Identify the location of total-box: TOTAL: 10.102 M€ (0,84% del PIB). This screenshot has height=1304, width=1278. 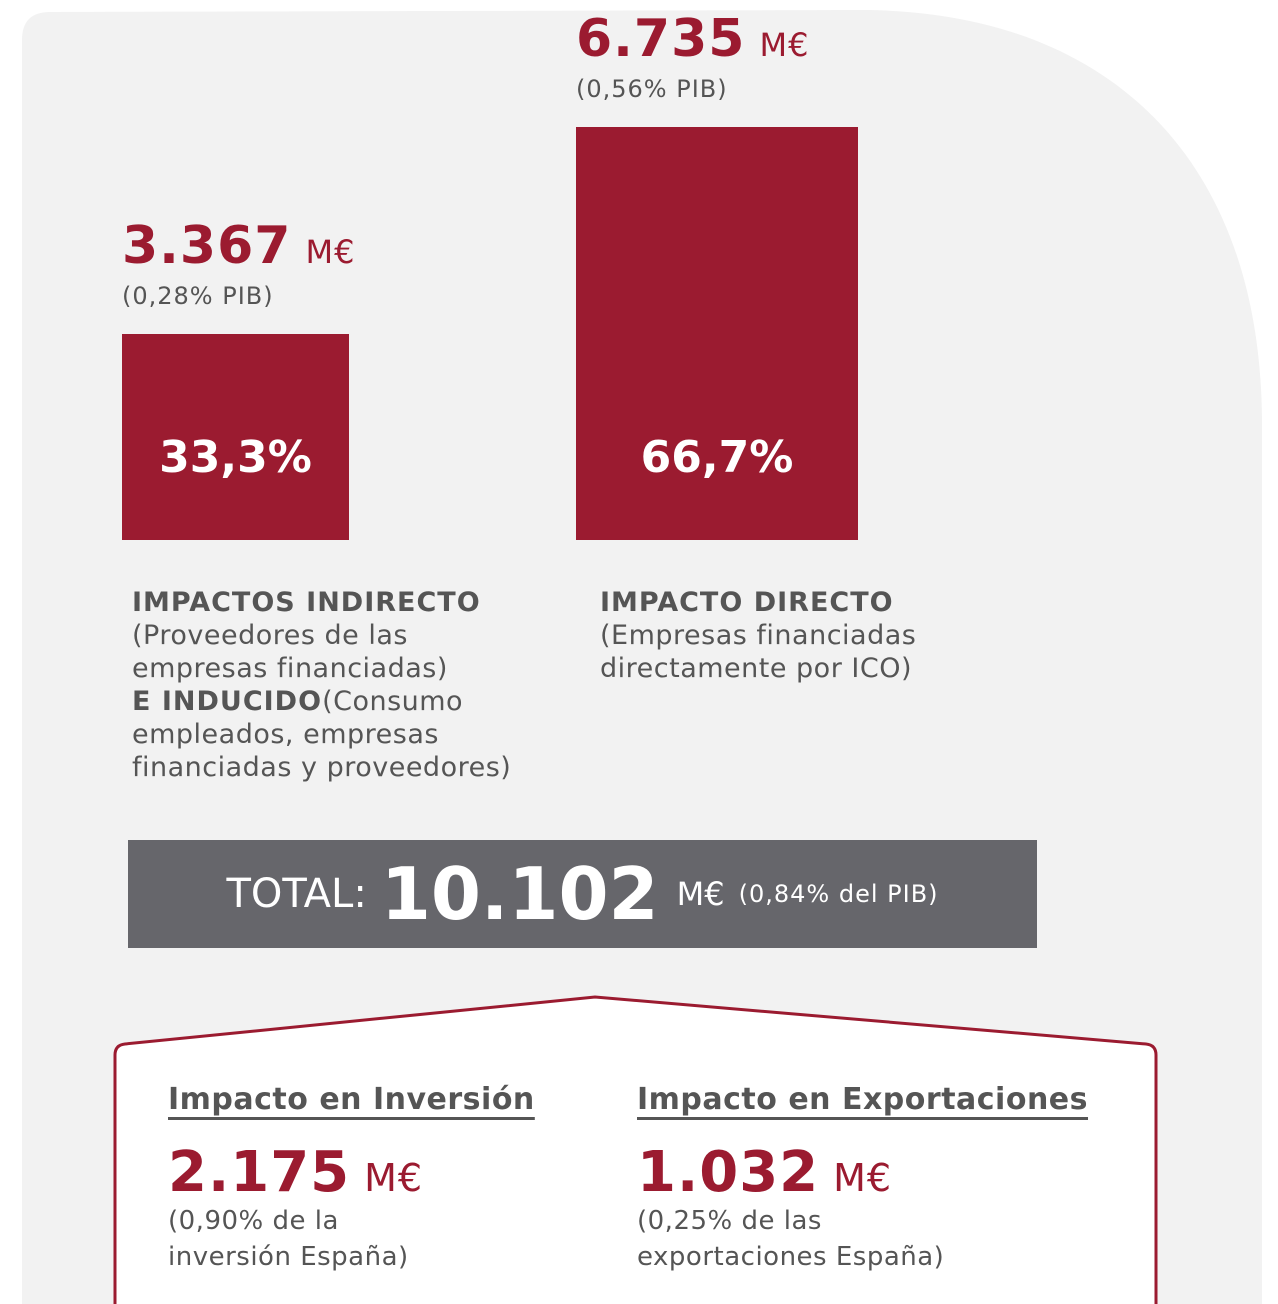
(582, 894).